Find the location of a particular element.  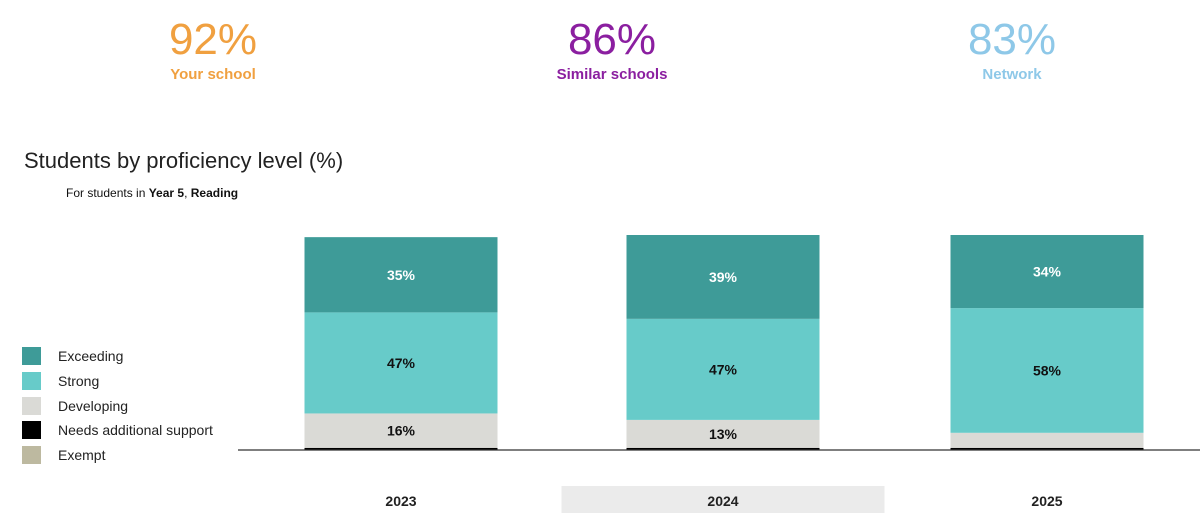

category-highlight is located at coordinates (723, 499).